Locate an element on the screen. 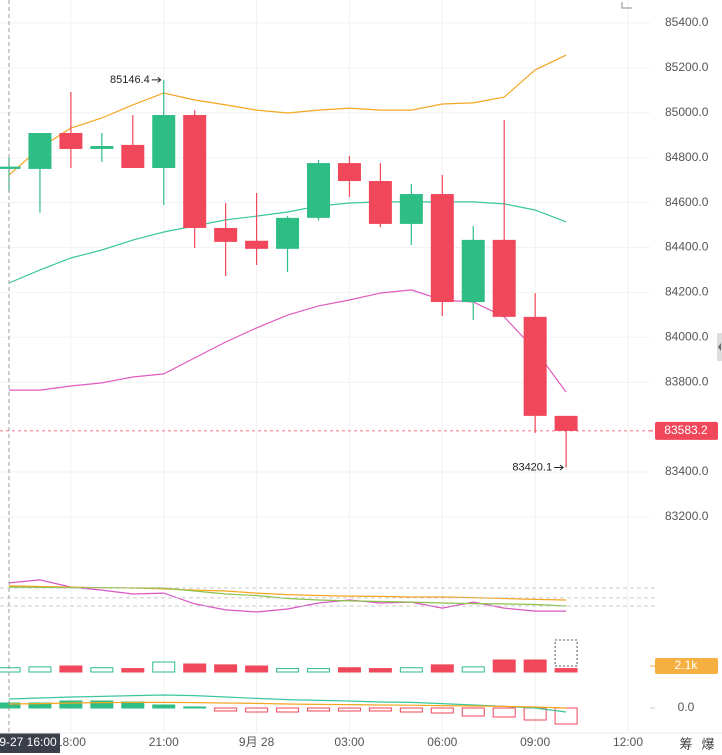  y-tick-label: 84200.0 is located at coordinates (687, 292).